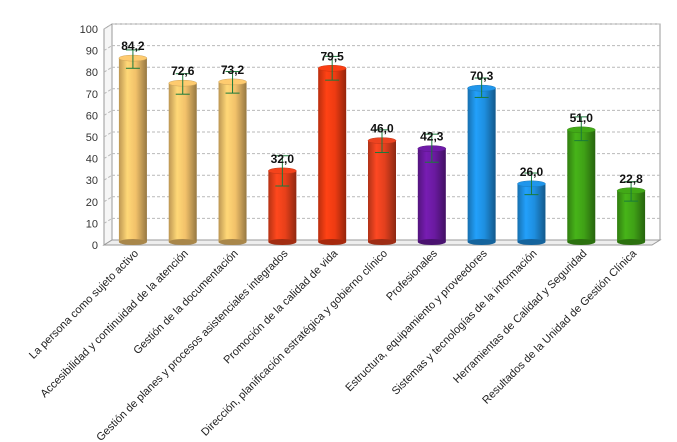 The image size is (677, 442). I want to click on data-label: 42,3, so click(432, 137).